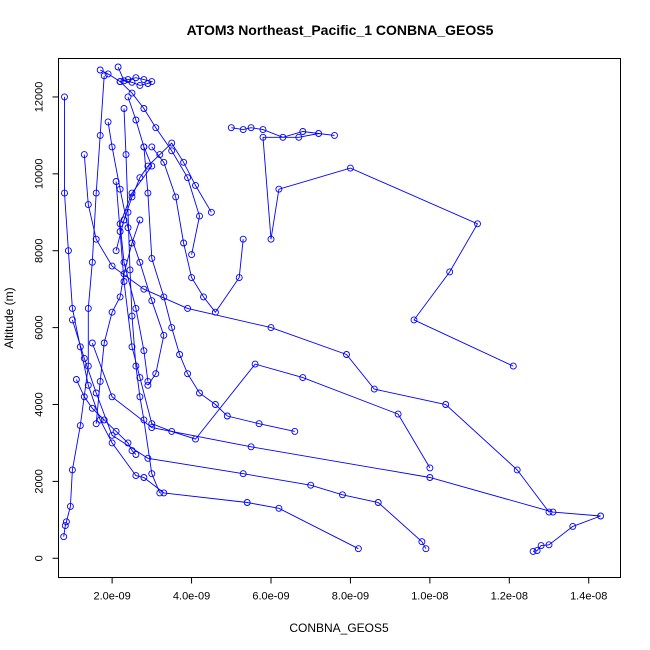 This screenshot has height=650, width=650. Describe the element at coordinates (9, 317) in the screenshot. I see `y-axis-label: Altitude (m)` at that location.